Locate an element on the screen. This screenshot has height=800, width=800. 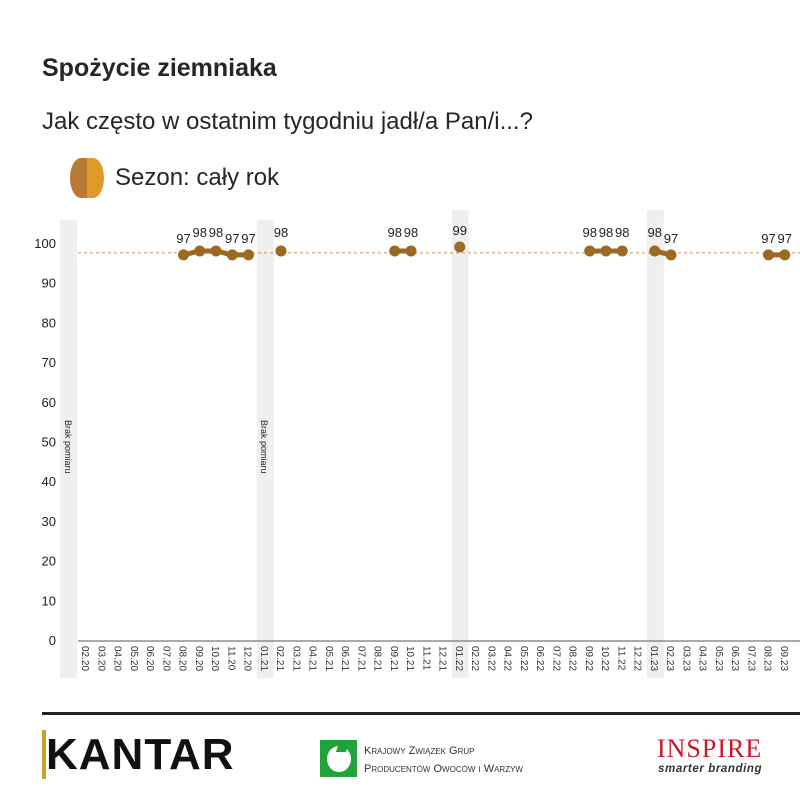
x-tick-label: 12.21 is located at coordinates (442, 658).